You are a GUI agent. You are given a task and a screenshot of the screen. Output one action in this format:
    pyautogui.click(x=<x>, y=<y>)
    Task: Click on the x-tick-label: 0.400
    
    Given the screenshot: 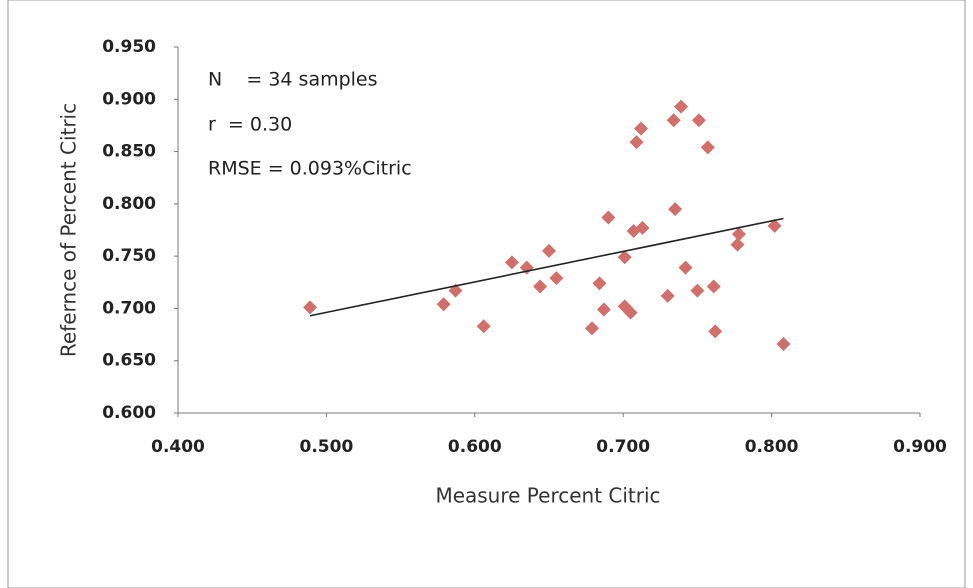 What is the action you would take?
    pyautogui.click(x=178, y=447)
    